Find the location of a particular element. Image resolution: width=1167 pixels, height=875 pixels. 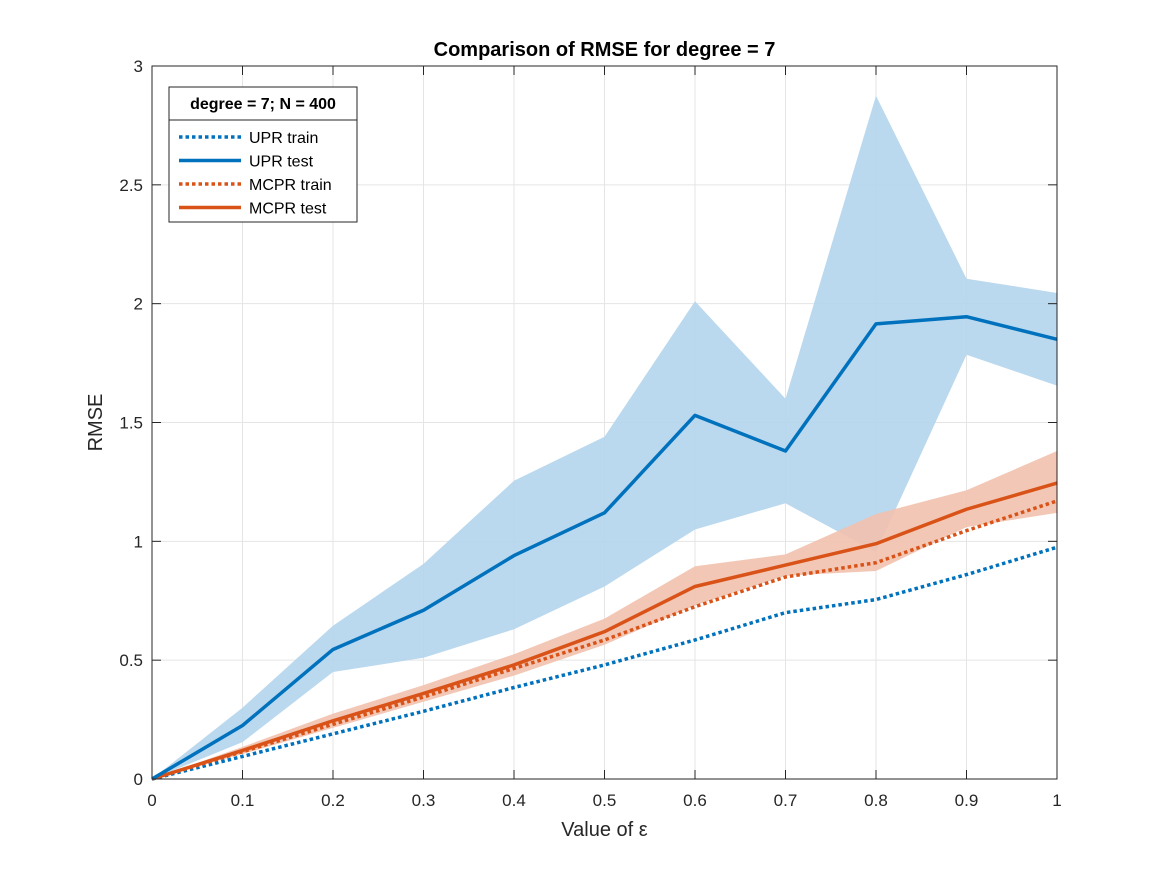

x-axis-label: Value of ε is located at coordinates (604, 830).